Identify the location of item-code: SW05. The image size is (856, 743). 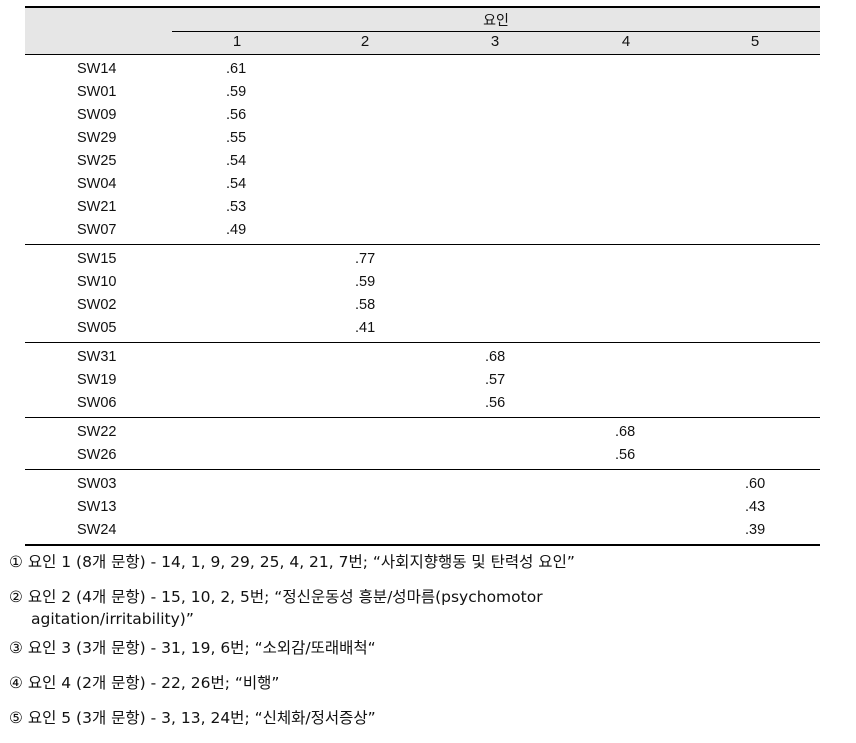
(97, 328).